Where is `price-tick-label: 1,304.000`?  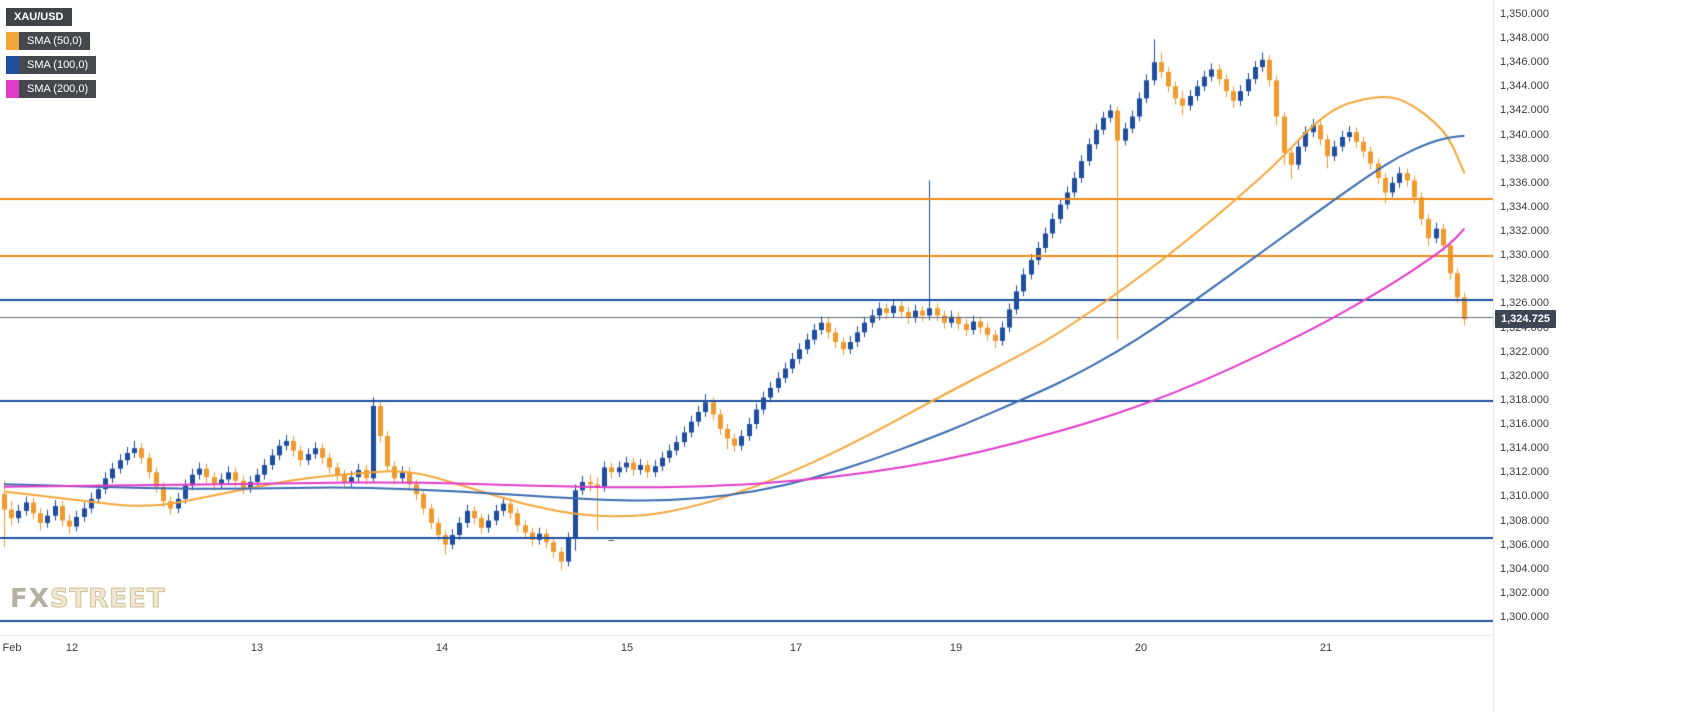 price-tick-label: 1,304.000 is located at coordinates (1524, 568).